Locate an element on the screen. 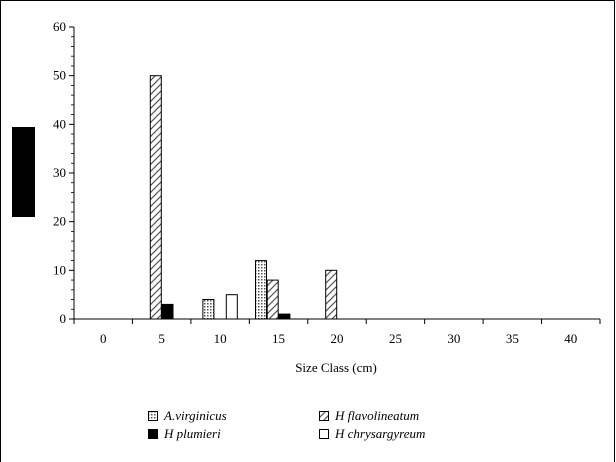 The image size is (616, 462). y-tick-label: 10 is located at coordinates (59, 269).